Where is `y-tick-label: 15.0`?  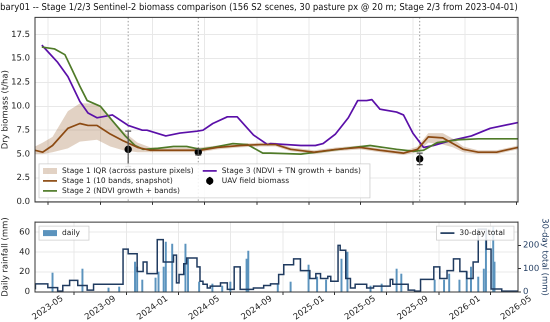
y-tick-label: 15.0 is located at coordinates (20, 59).